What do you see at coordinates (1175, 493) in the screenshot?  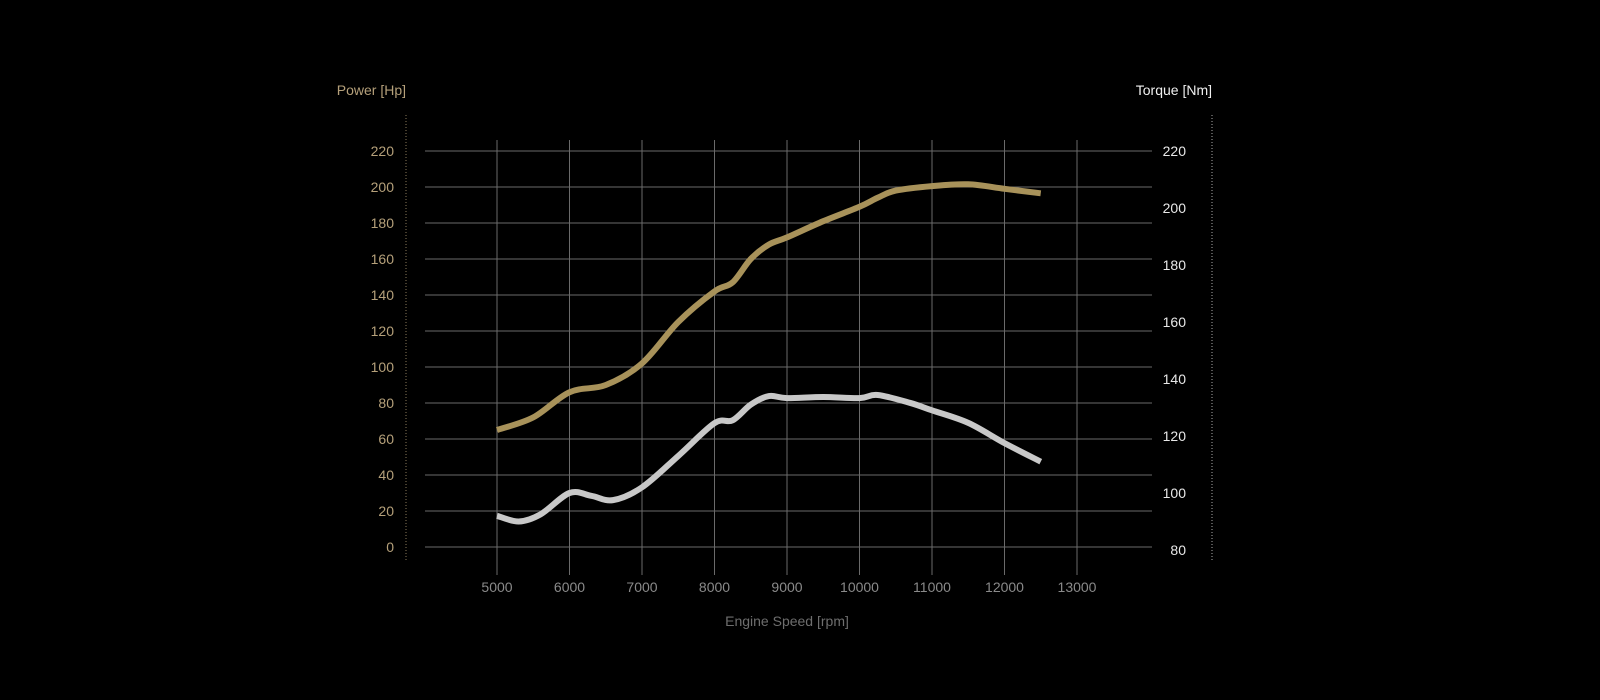 I see `right-tick-label: 100` at bounding box center [1175, 493].